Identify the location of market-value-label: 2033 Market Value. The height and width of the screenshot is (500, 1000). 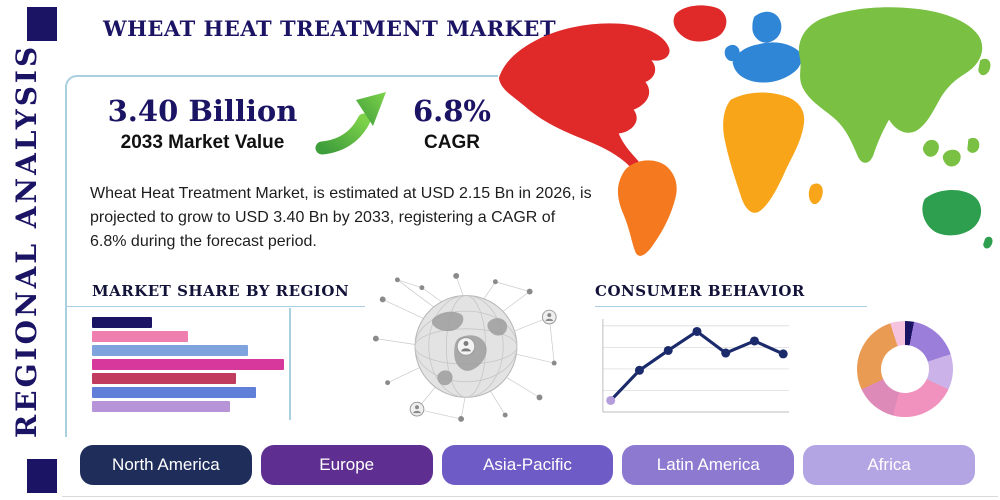
(202, 142).